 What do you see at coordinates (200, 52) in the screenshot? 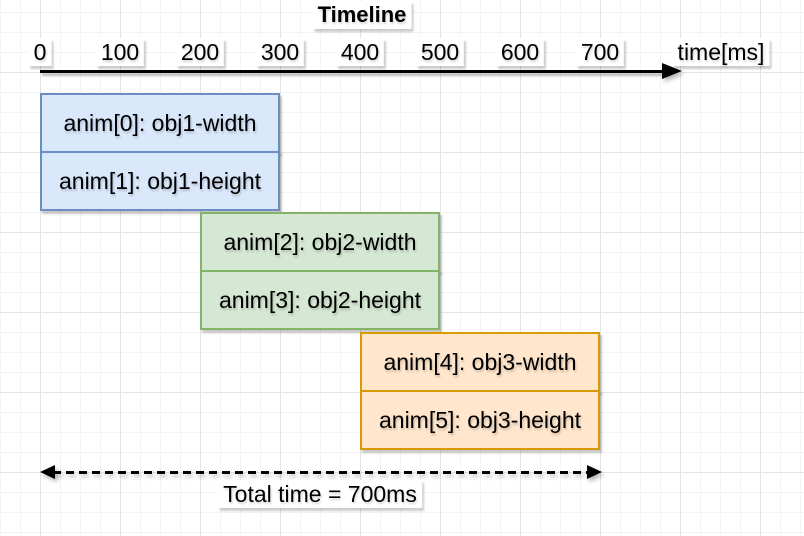
I see `axis-tick-200: 200` at bounding box center [200, 52].